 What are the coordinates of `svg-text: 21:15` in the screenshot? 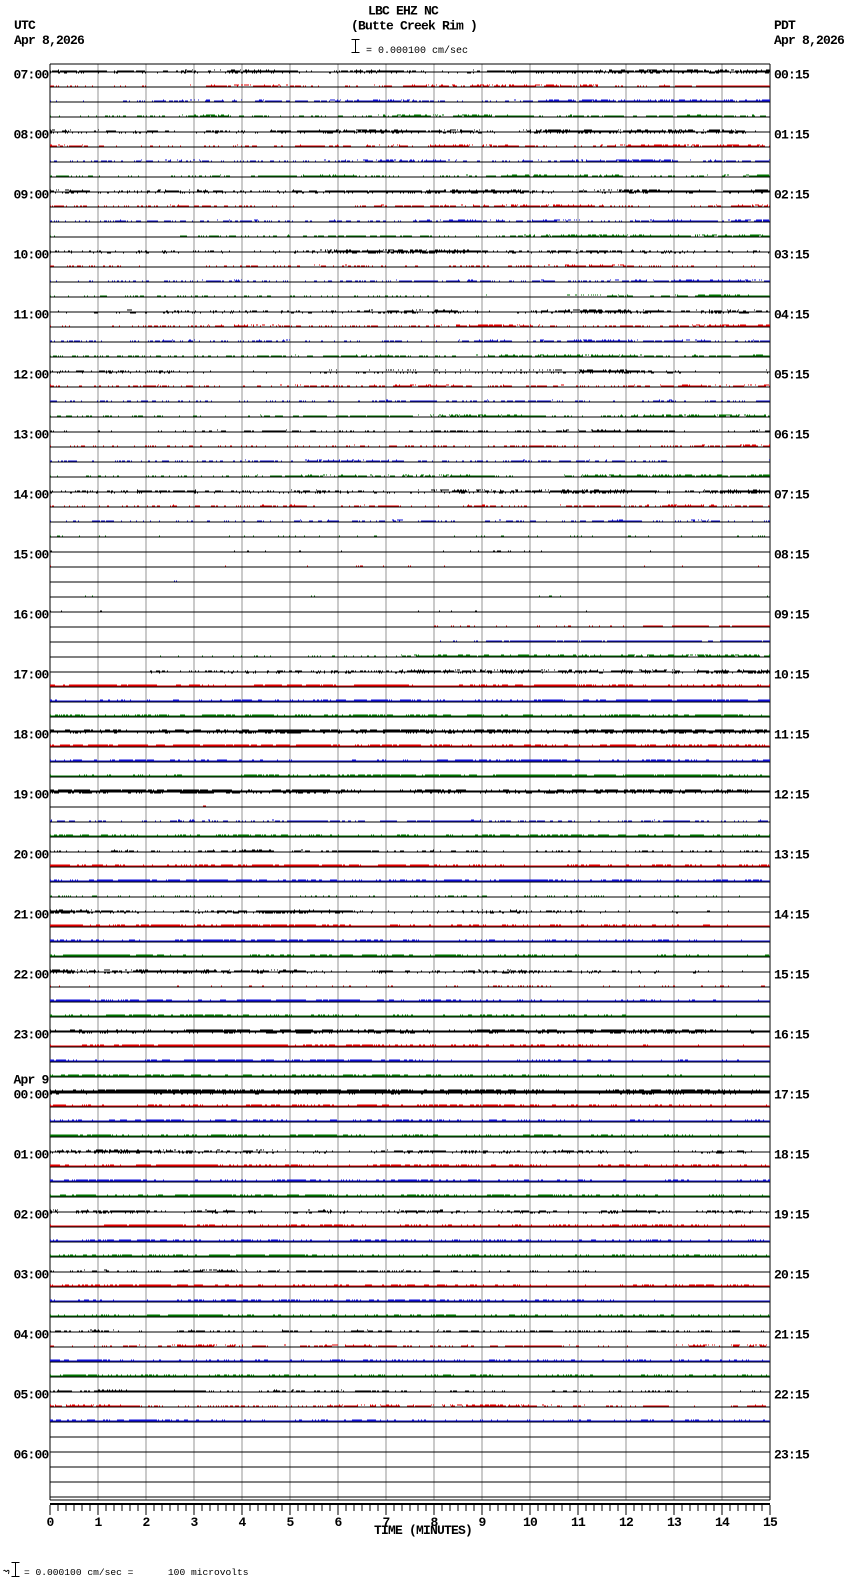 It's located at (792, 1335).